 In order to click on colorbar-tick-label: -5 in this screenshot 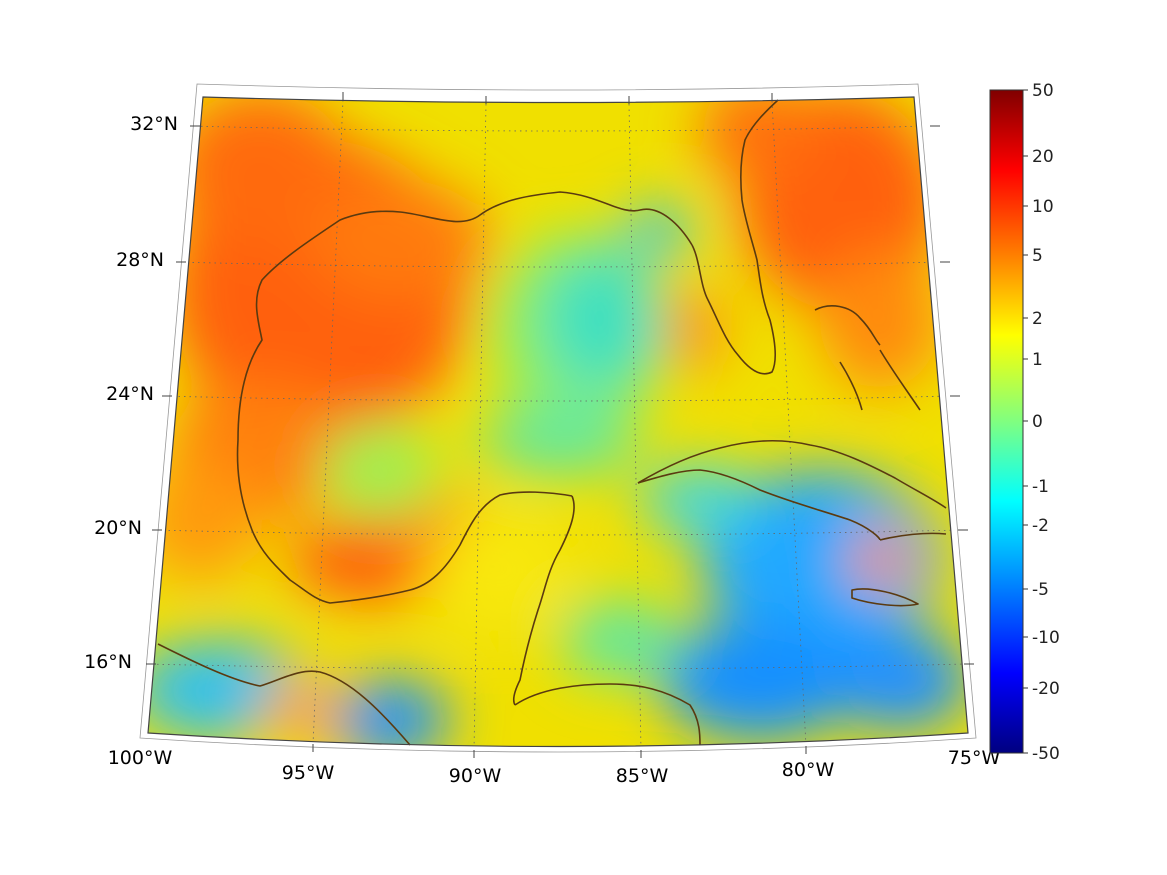, I will do `click(1040, 590)`.